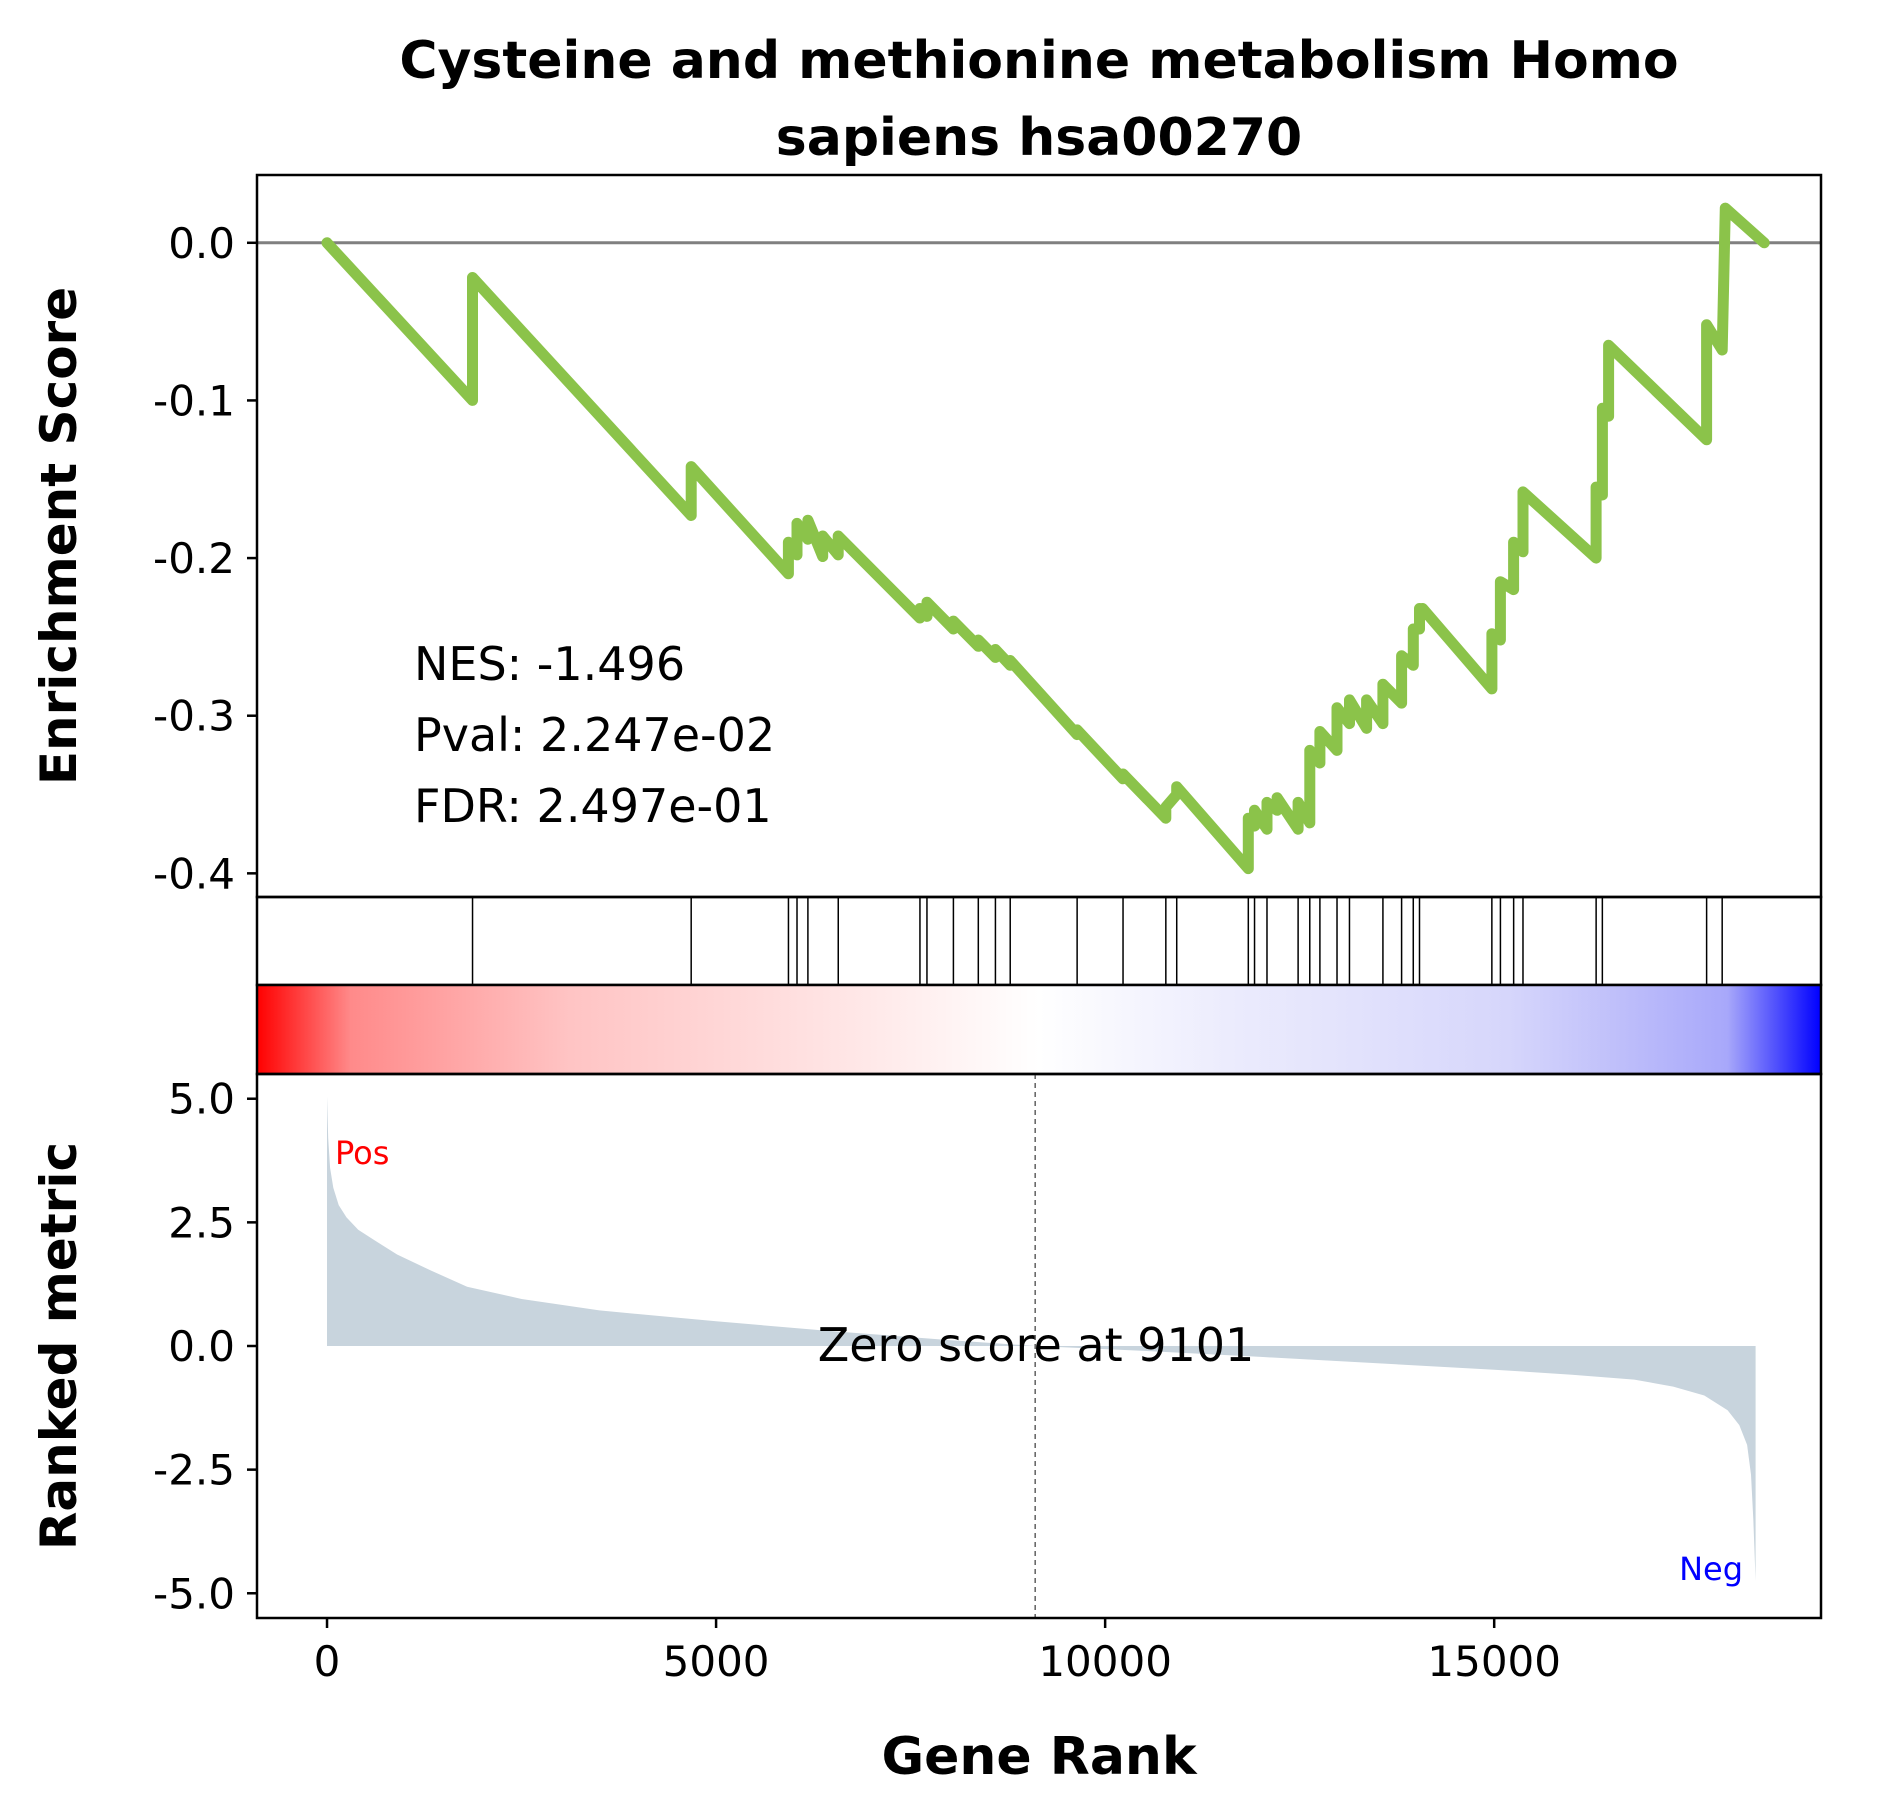 Image resolution: width=1885 pixels, height=1812 pixels. Describe the element at coordinates (937, 1652) in the screenshot. I see `x-axis-ticks: 0 5000 10000 15000` at that location.